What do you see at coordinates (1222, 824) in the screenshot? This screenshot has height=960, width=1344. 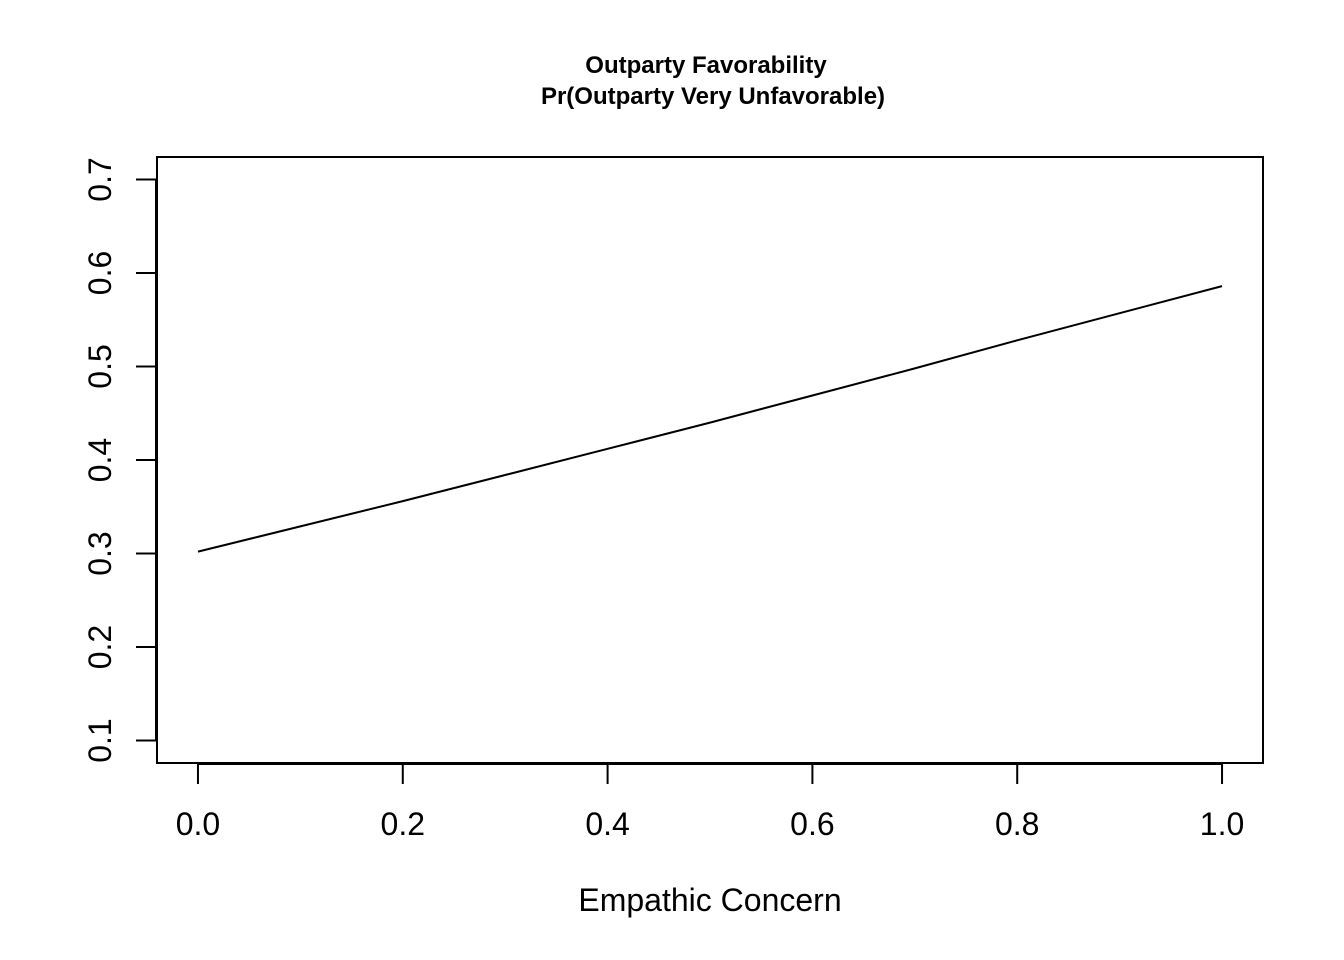 I see `x-tick-label: 1.0` at bounding box center [1222, 824].